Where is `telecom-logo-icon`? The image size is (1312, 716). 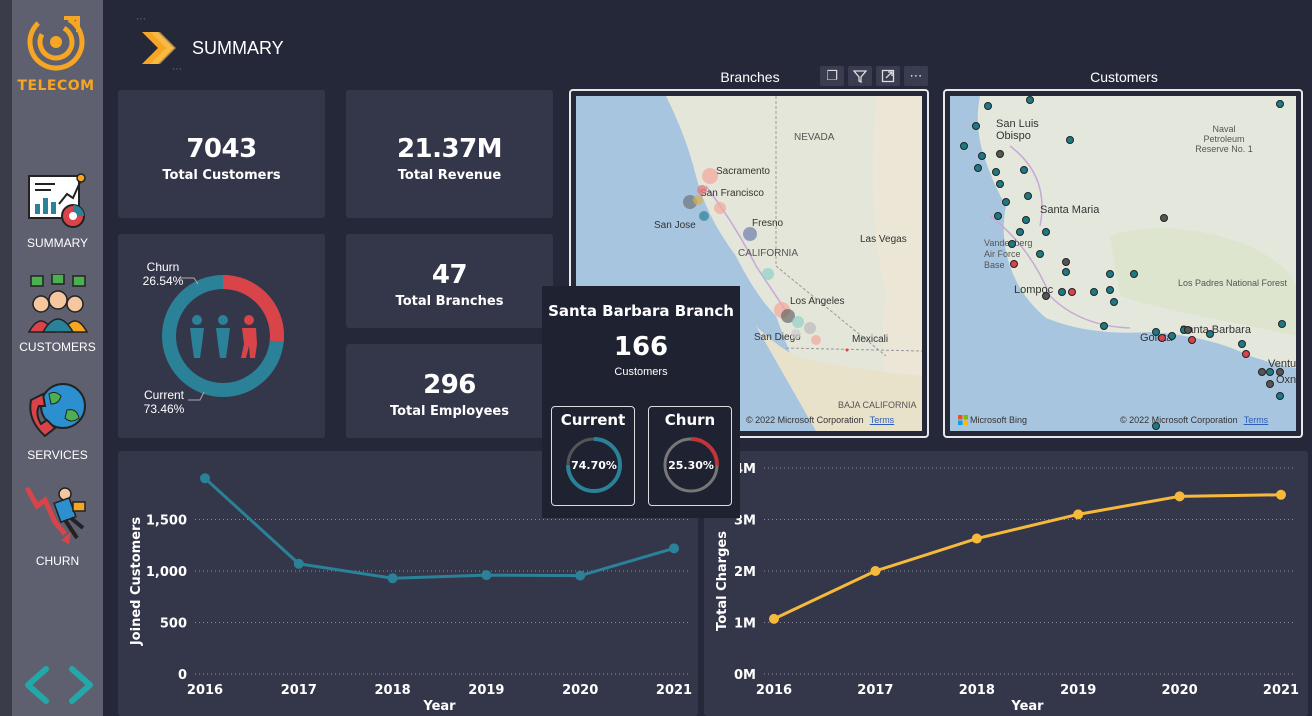
telecom-logo-icon is located at coordinates (56, 42).